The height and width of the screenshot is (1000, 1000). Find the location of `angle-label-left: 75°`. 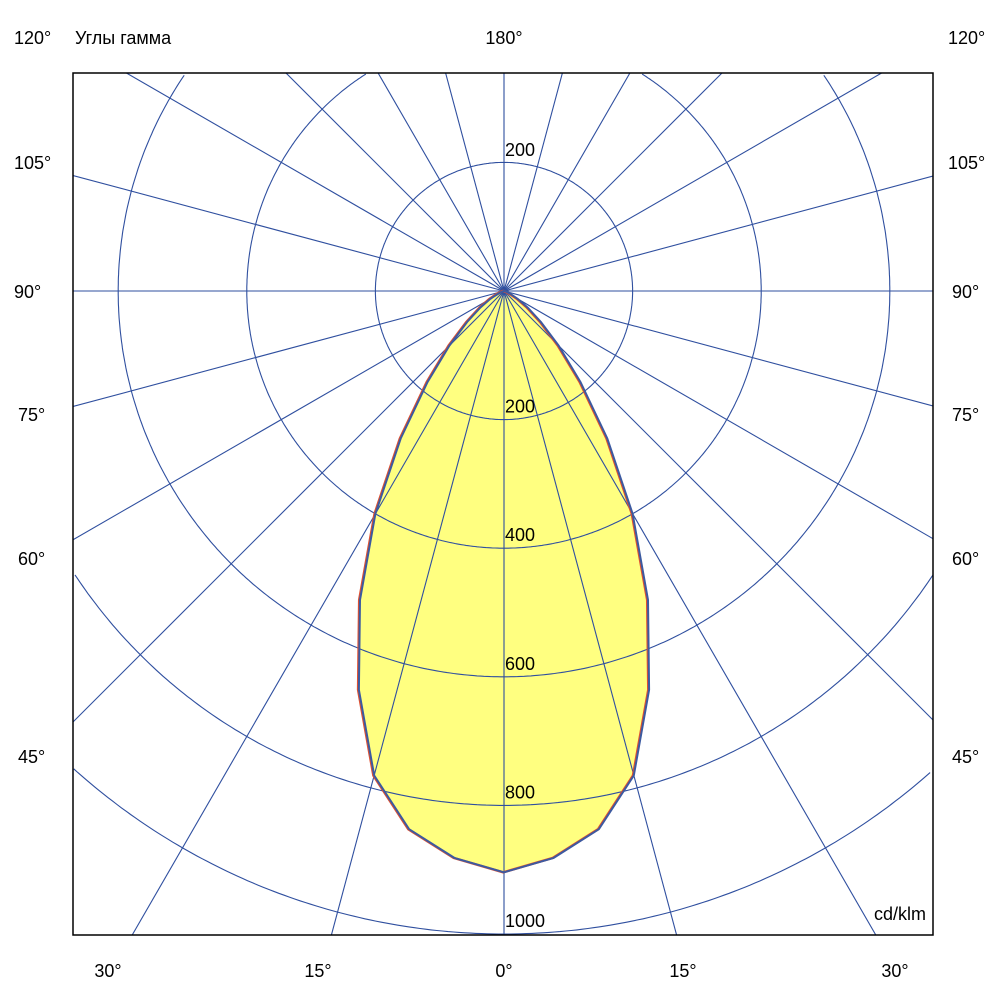

angle-label-left: 75° is located at coordinates (31, 415).